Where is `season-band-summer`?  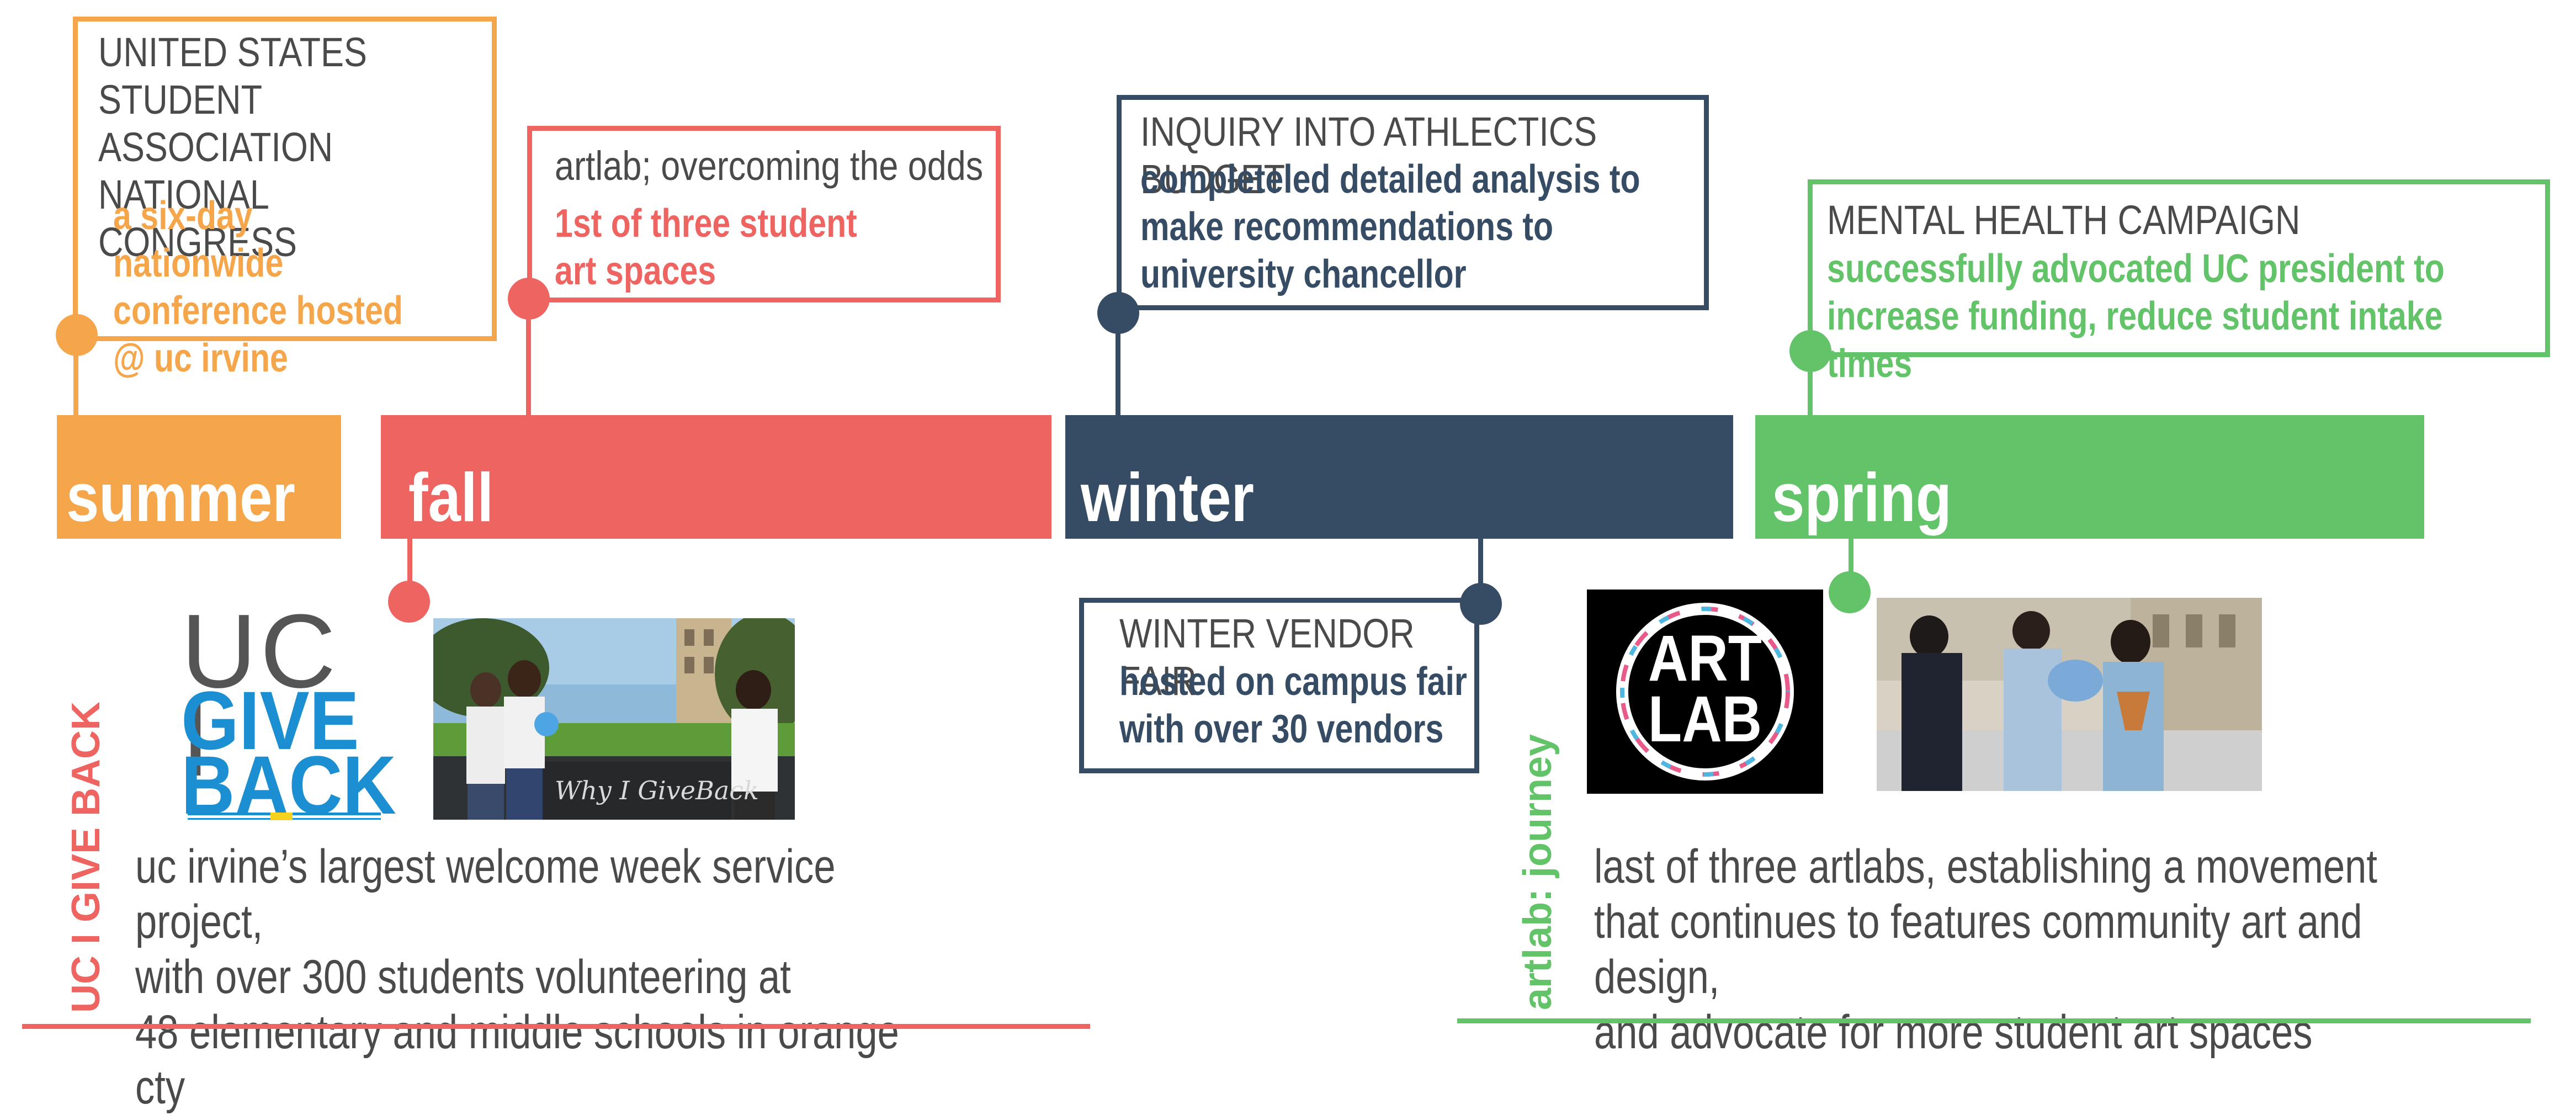 season-band-summer is located at coordinates (199, 477).